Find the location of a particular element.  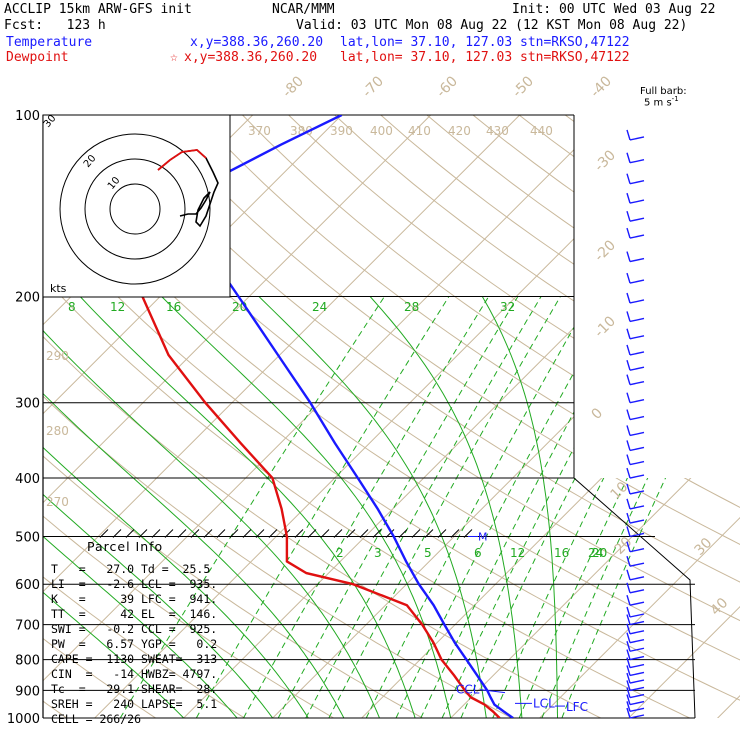

theta-label: 440 is located at coordinates (541, 131).